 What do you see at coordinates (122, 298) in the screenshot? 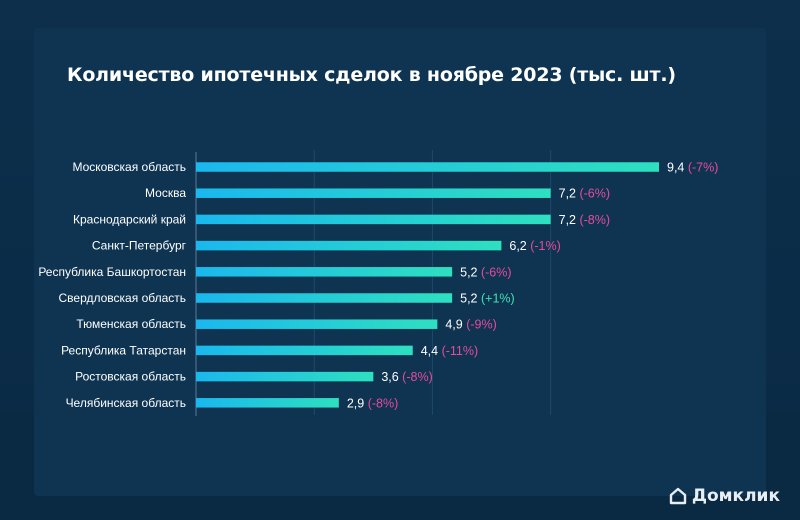
I see `category-label: Свердловская область` at bounding box center [122, 298].